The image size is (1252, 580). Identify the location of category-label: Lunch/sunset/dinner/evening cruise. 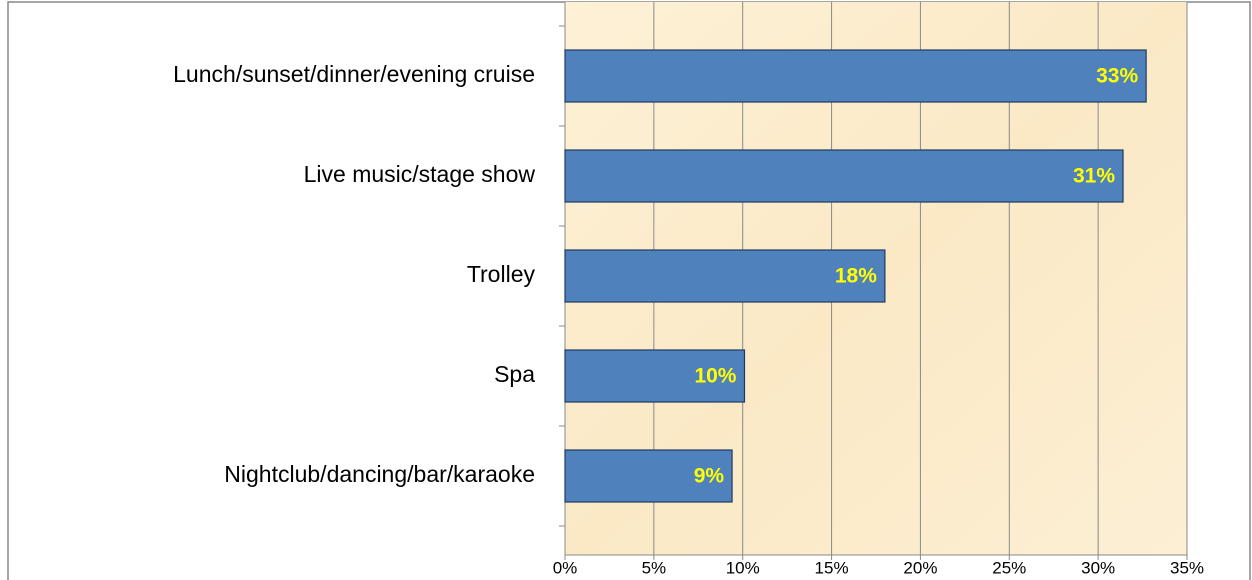
(354, 74).